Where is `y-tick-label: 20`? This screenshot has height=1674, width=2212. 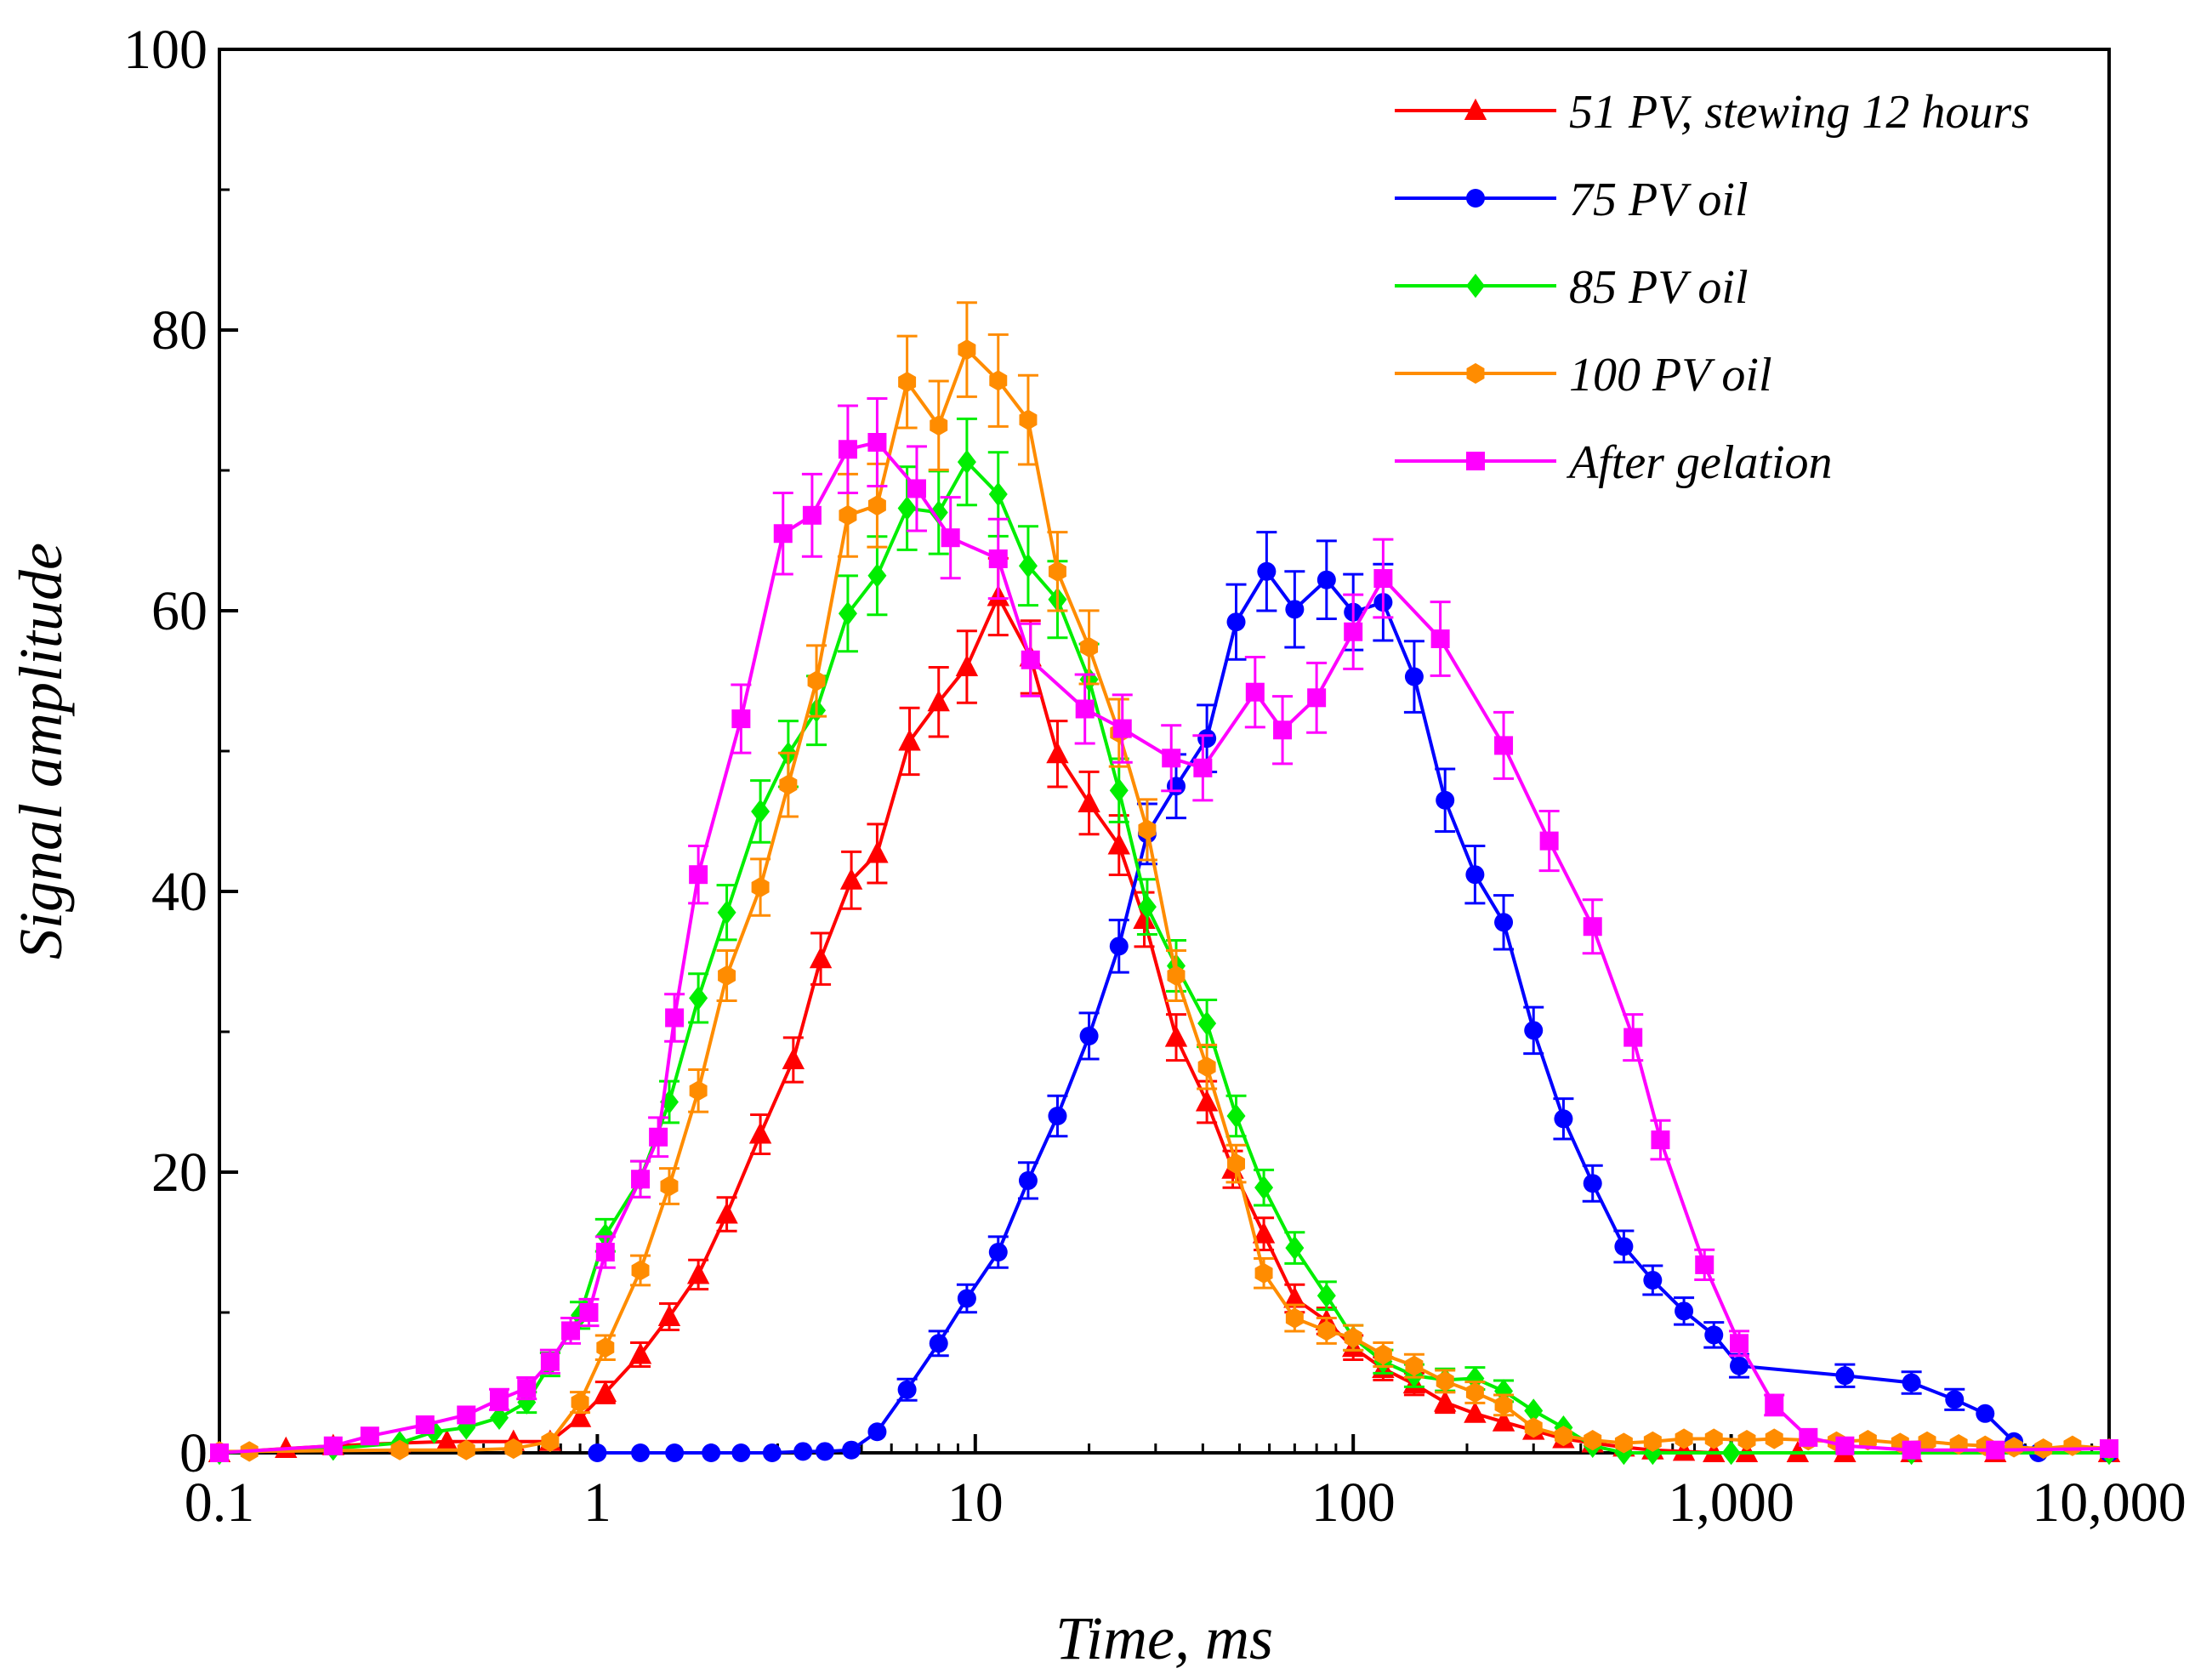
y-tick-label: 20 is located at coordinates (180, 1173).